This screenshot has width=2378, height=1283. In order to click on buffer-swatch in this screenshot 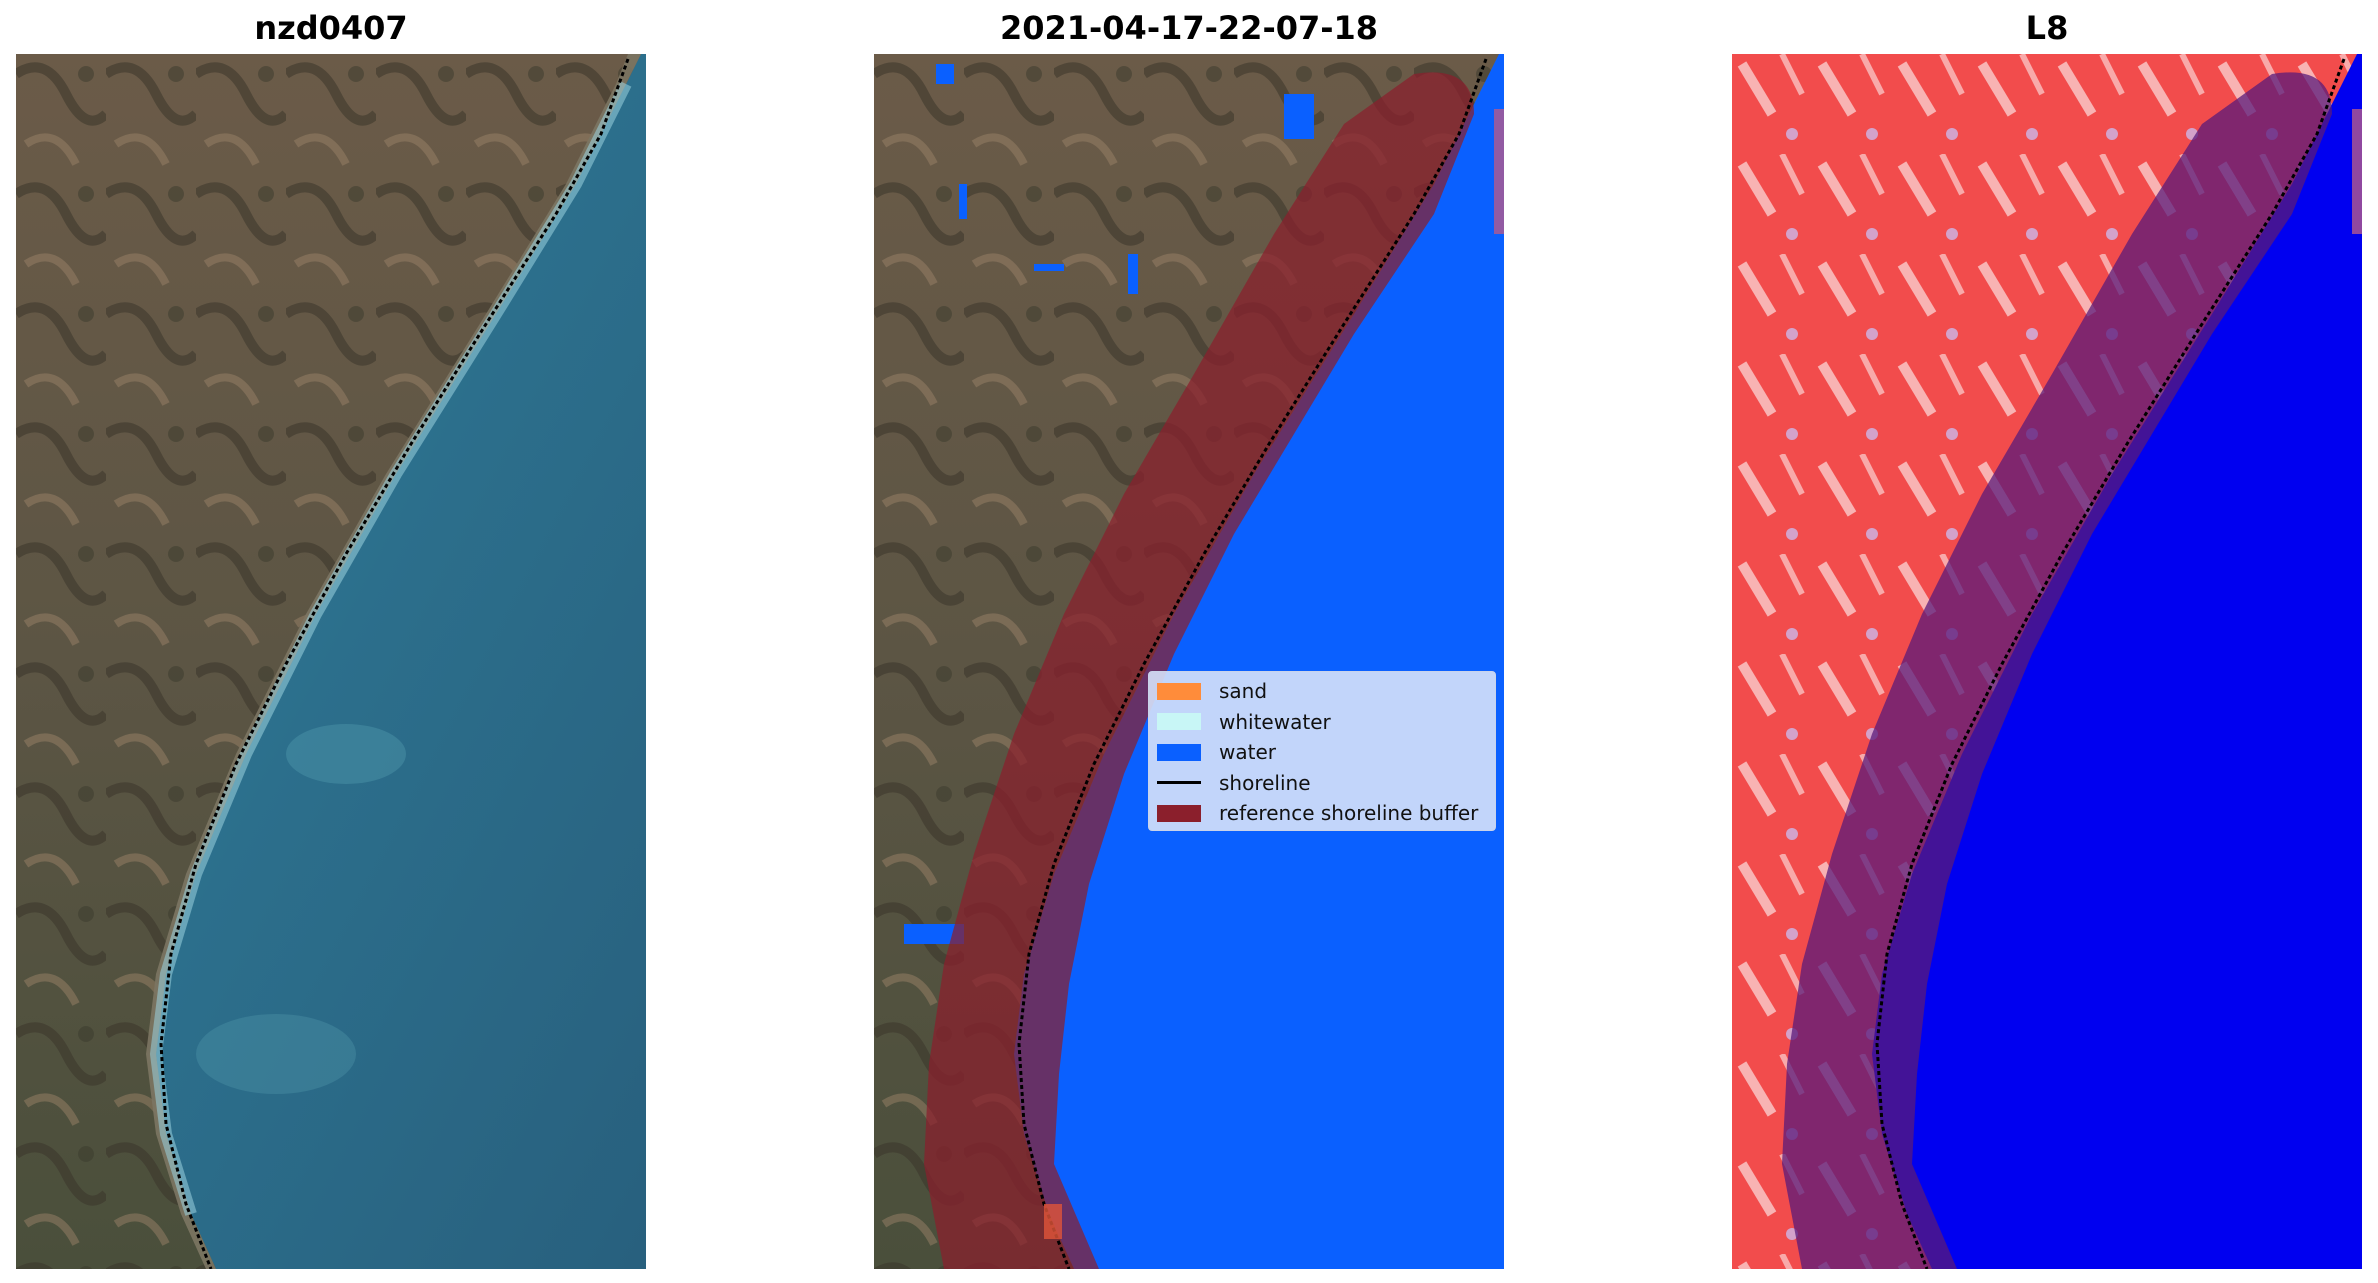, I will do `click(1179, 813)`.